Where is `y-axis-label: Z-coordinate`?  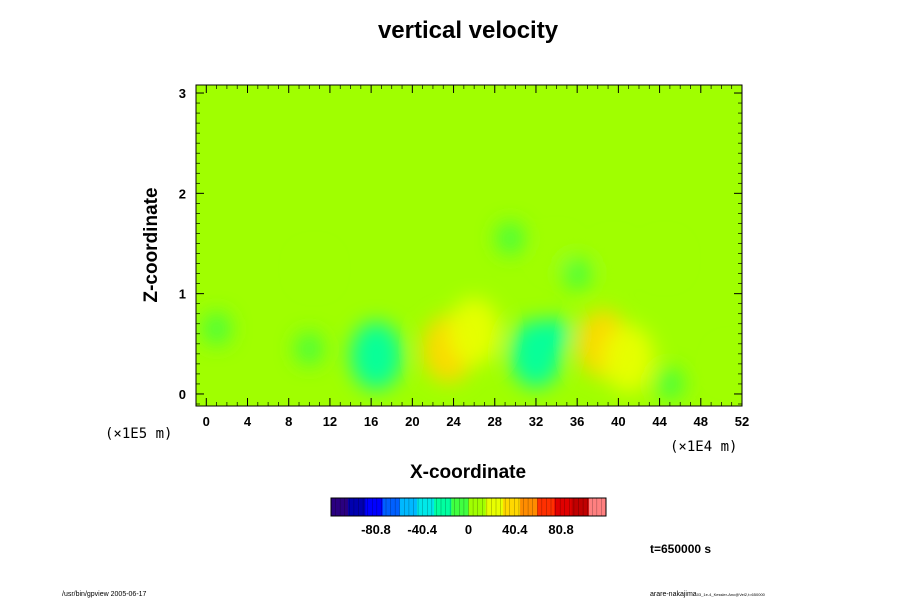 y-axis-label: Z-coordinate is located at coordinates (151, 244).